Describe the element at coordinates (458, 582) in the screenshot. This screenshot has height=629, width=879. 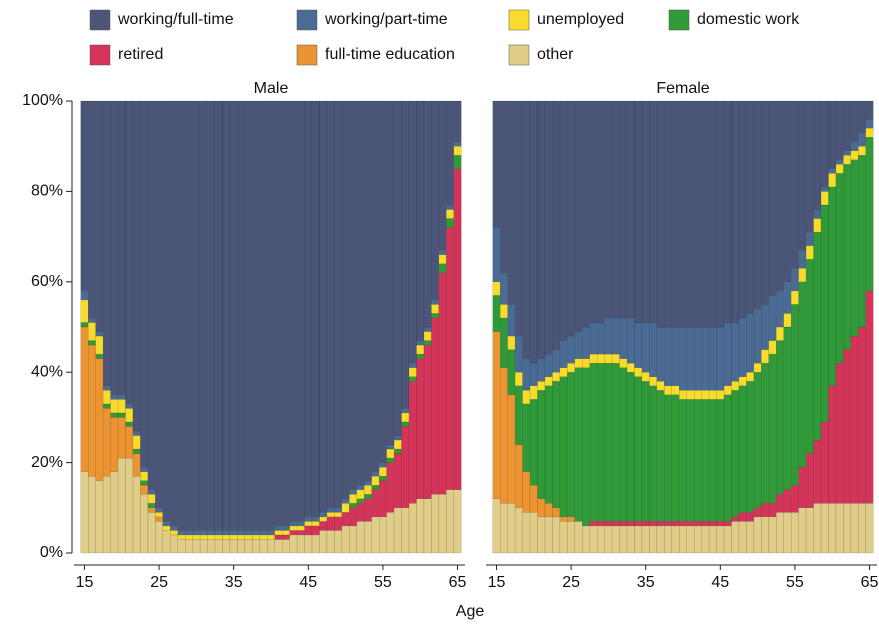
I see `x-tick-label: 65` at that location.